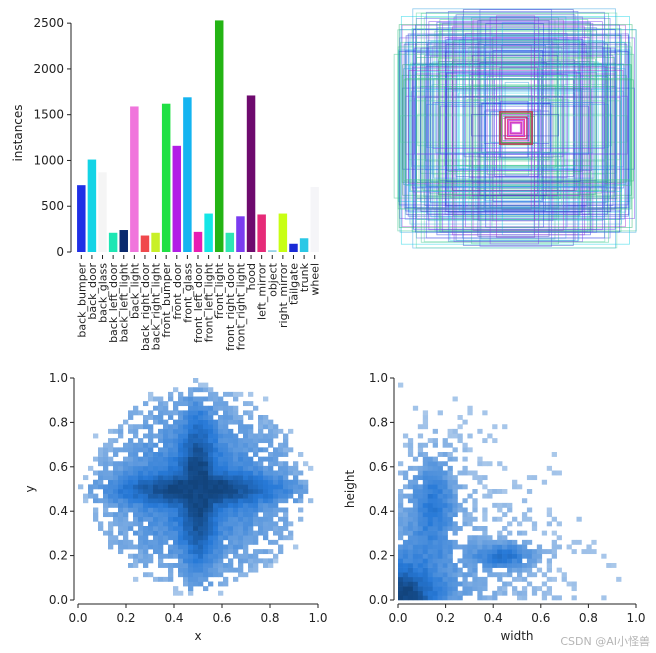 The width and height of the screenshot is (656, 653). I want to click on x-tick-label-front_bumper: front_bumper, so click(166, 300).